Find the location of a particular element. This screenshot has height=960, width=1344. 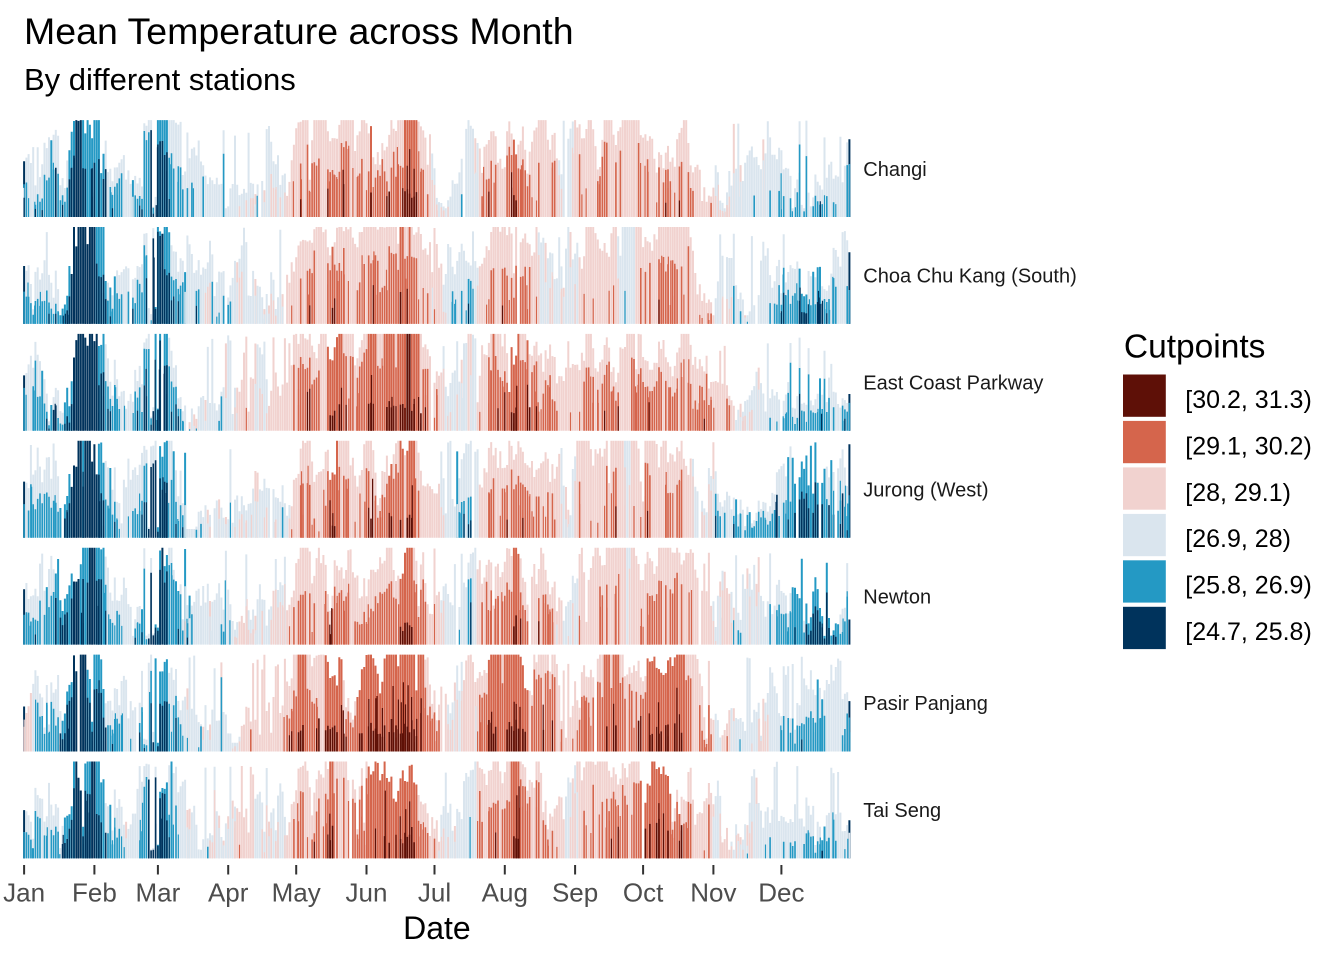

svg-text: [26.9, 28) is located at coordinates (1238, 539).